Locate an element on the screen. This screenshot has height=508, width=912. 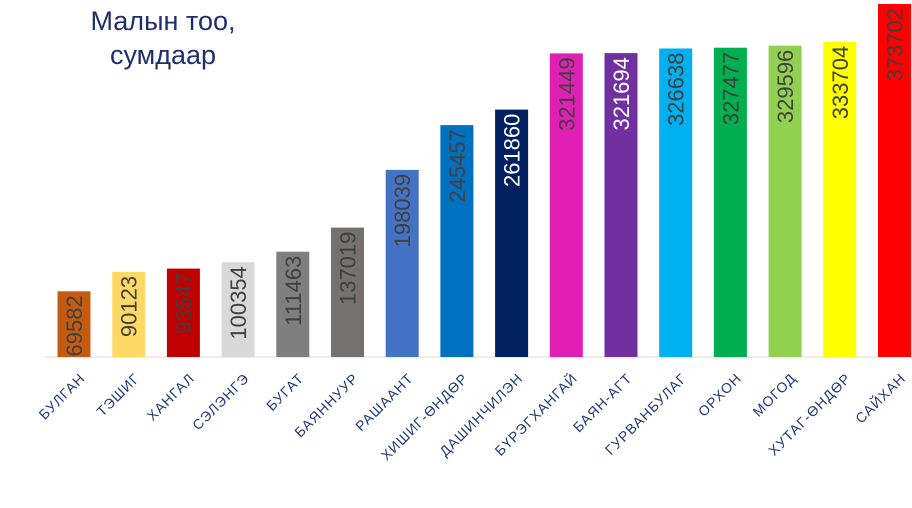
data-label-12: 327477 is located at coordinates (730, 88).